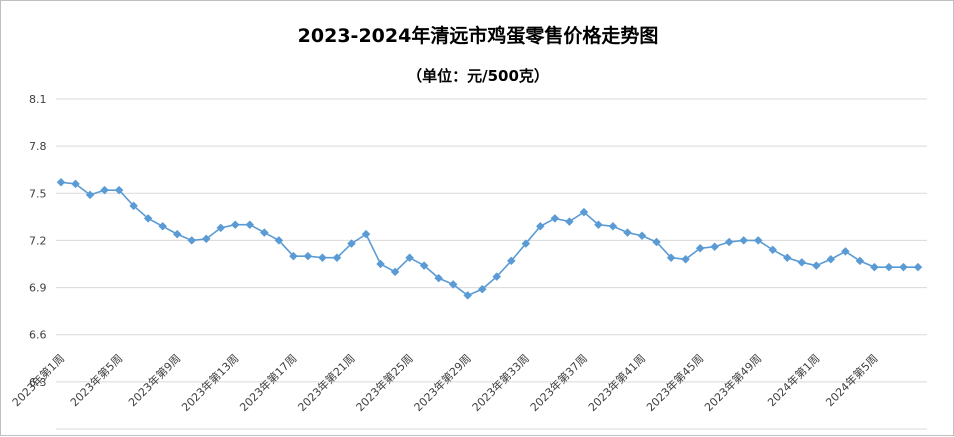  What do you see at coordinates (674, 382) in the screenshot?
I see `x-tick-label: 2023年第45周` at bounding box center [674, 382].